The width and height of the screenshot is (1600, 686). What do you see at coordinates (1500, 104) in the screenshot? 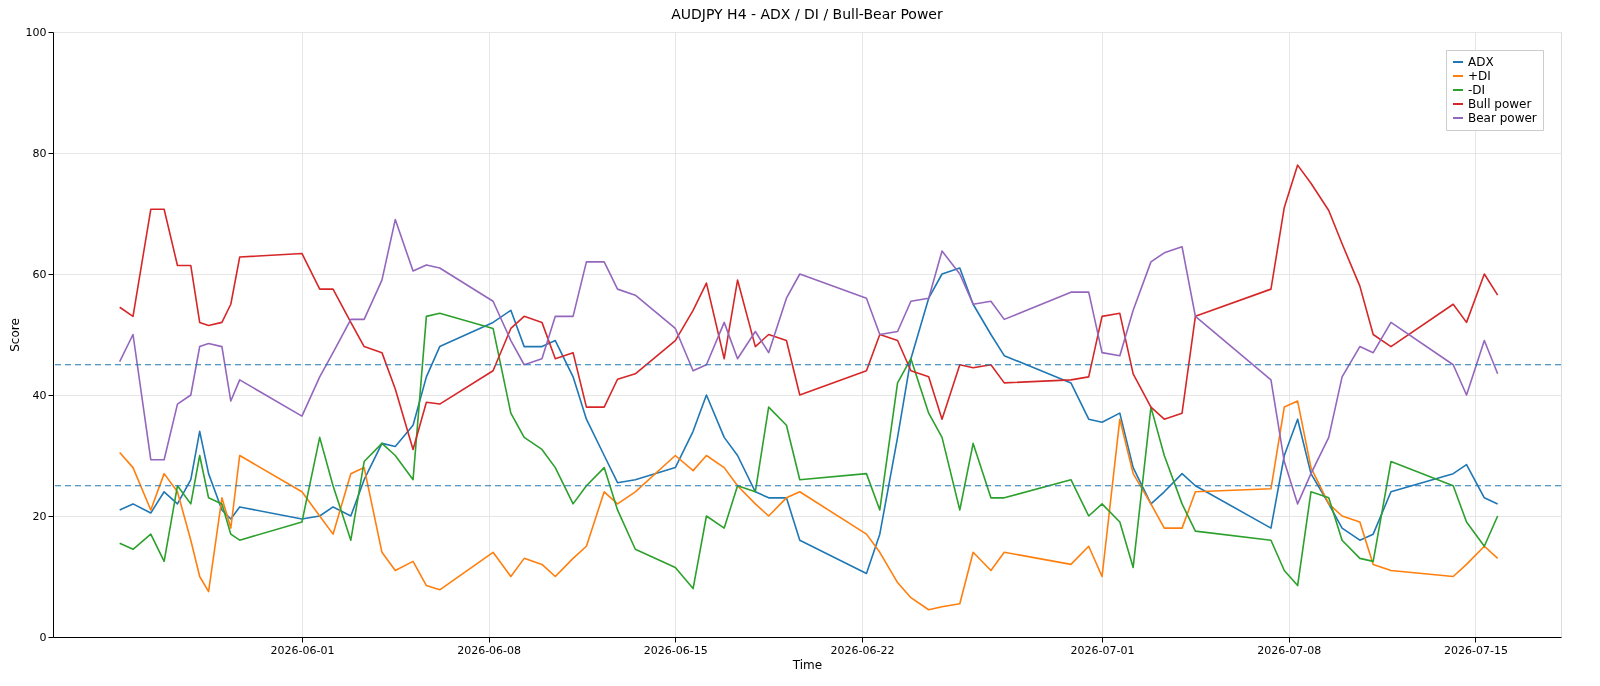
I see `legend-label: Bull power` at bounding box center [1500, 104].